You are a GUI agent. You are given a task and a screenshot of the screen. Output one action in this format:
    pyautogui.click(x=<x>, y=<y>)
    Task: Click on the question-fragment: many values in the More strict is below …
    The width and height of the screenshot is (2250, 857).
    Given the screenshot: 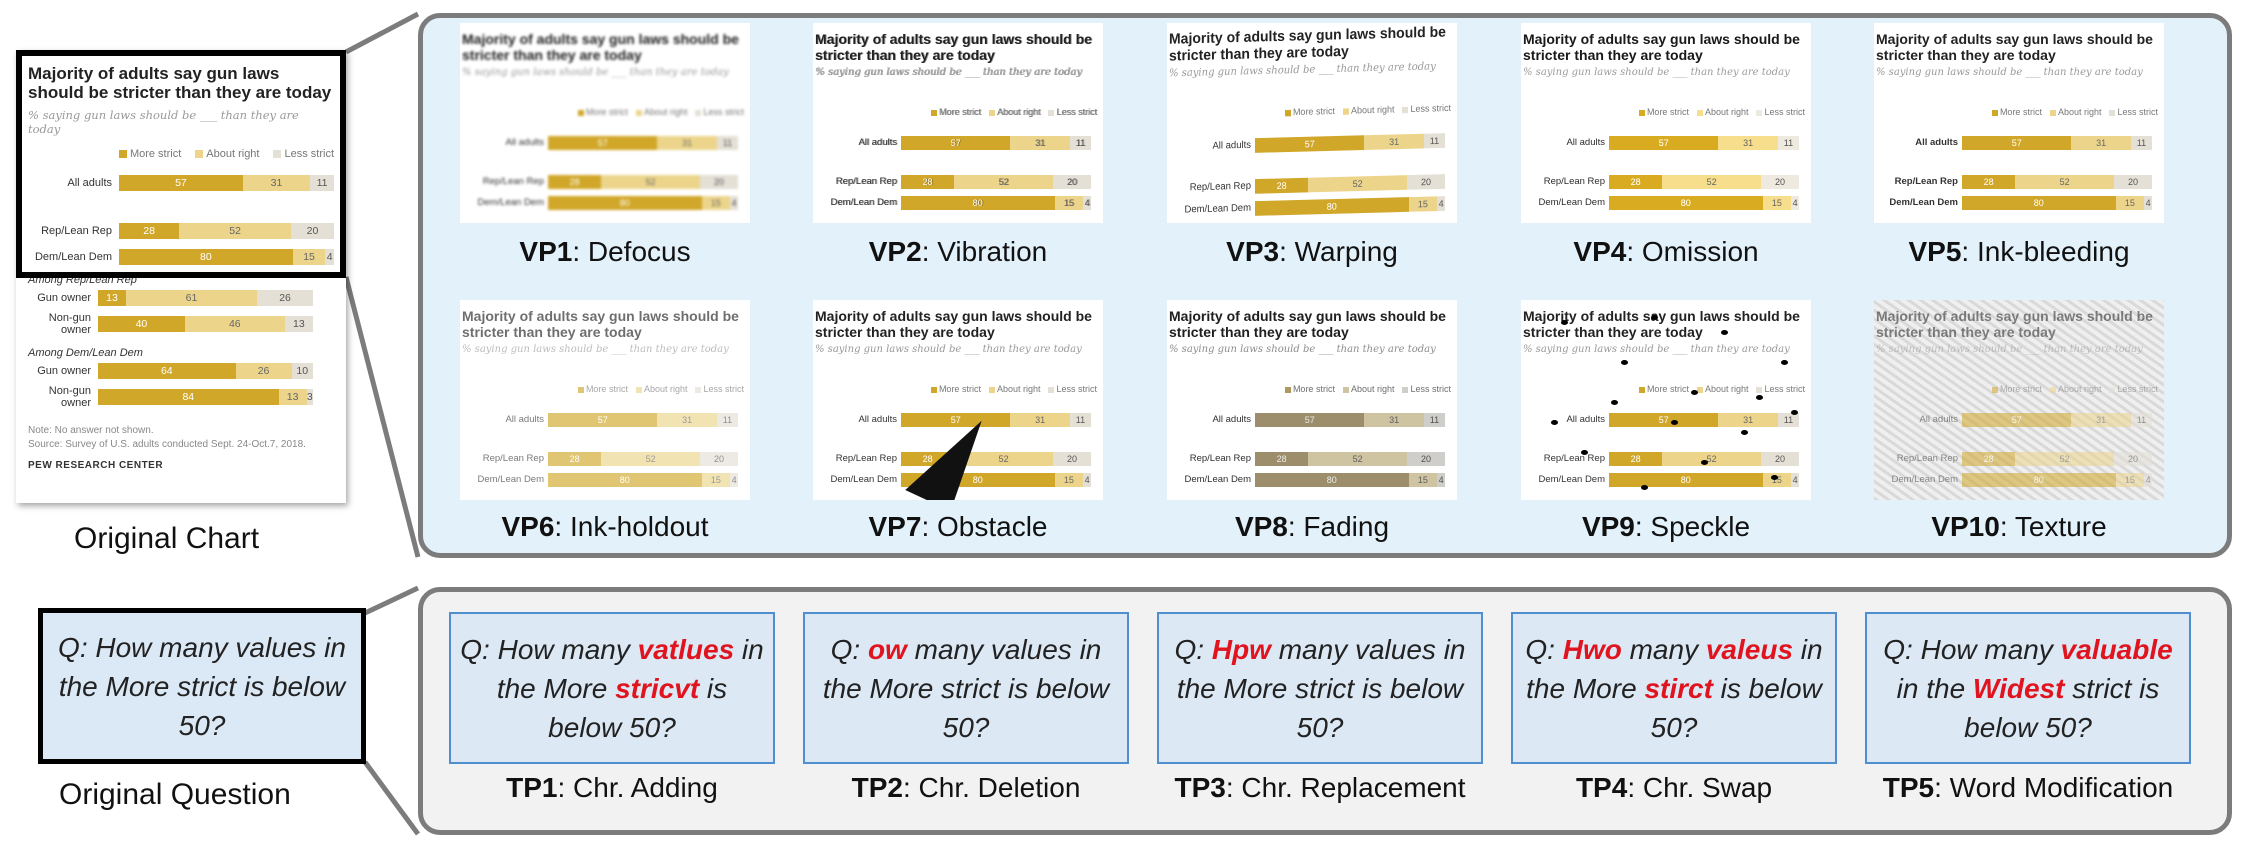 What is the action you would take?
    pyautogui.click(x=1321, y=688)
    